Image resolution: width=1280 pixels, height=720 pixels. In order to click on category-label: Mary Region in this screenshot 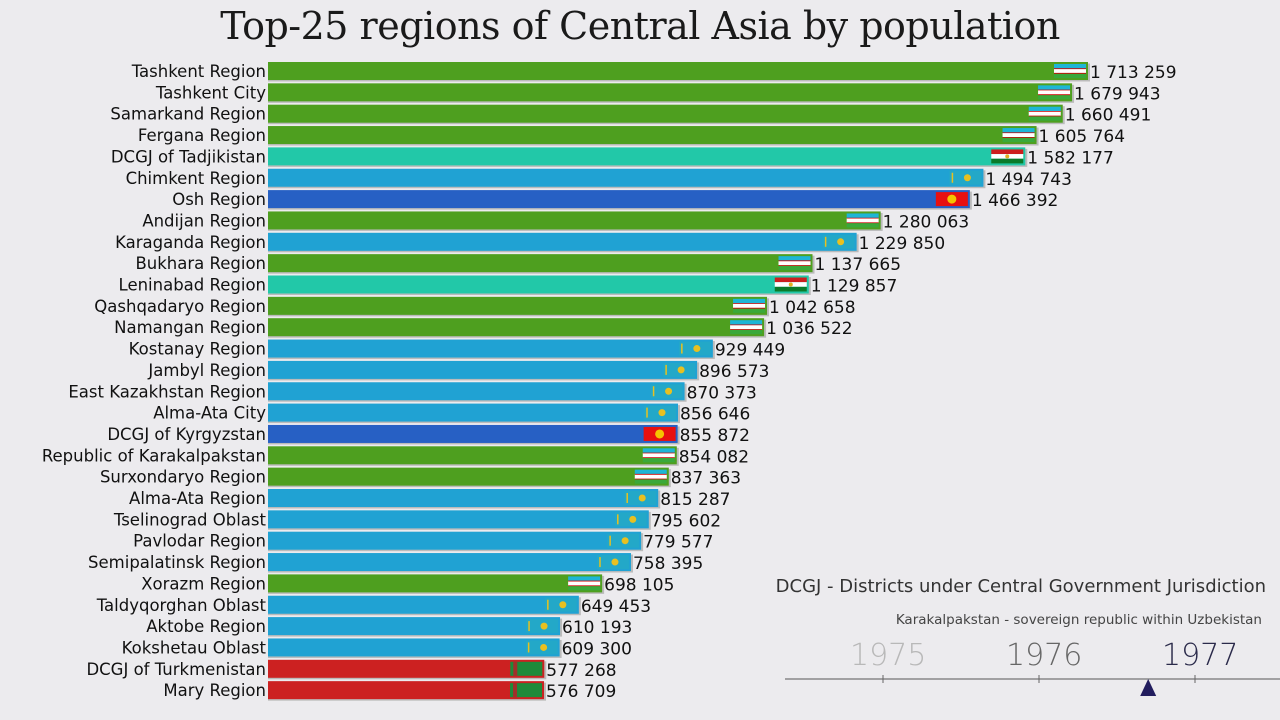, I will do `click(214, 690)`.